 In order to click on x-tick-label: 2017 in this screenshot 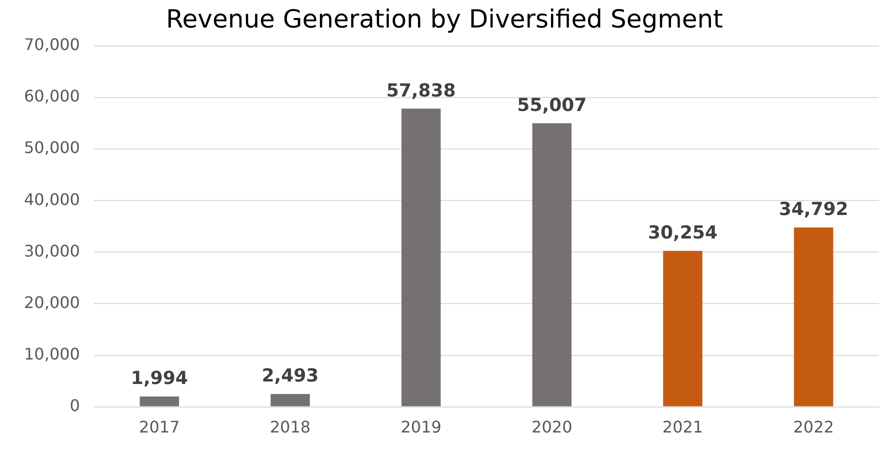, I will do `click(159, 427)`.